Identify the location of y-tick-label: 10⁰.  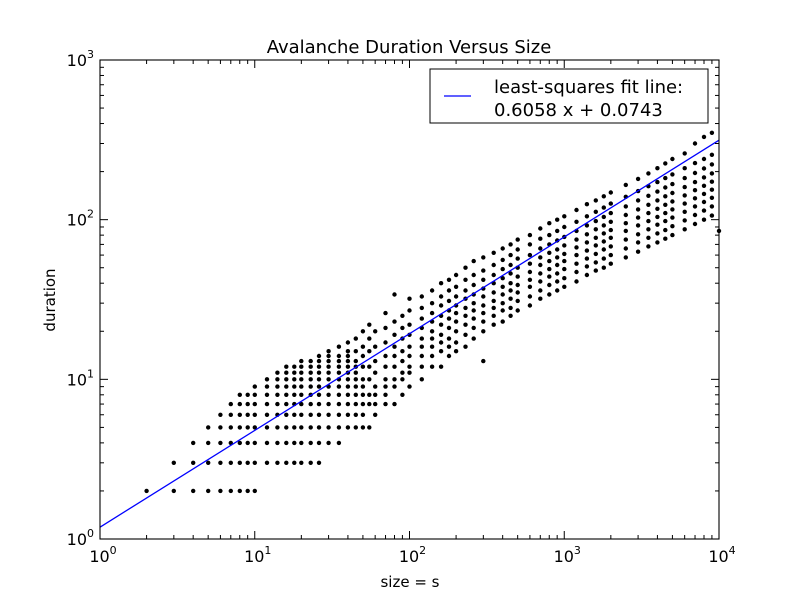
(80, 538).